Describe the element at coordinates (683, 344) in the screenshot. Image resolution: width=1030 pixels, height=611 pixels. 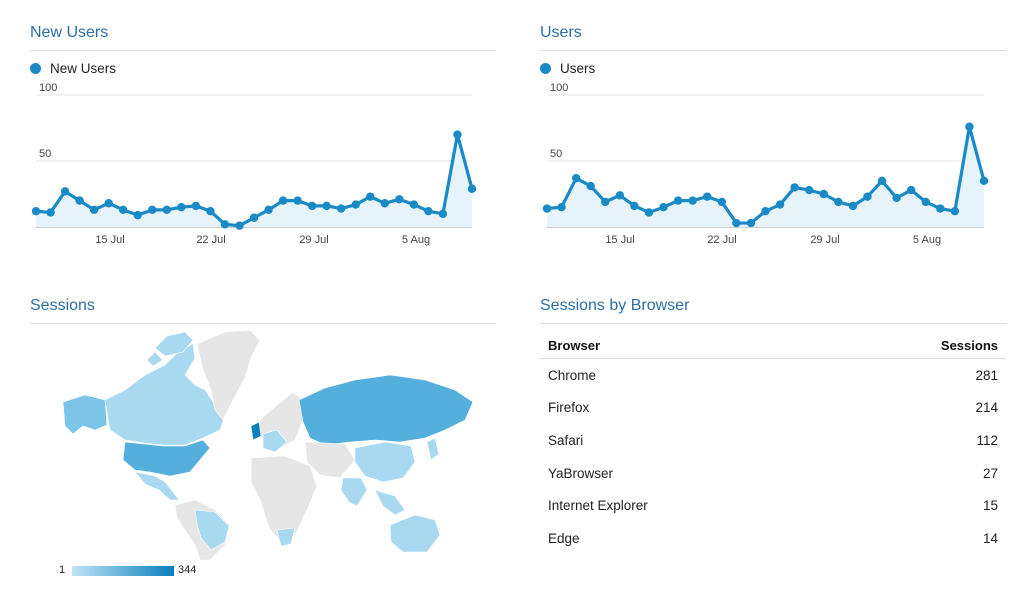
I see `col-browser: Browser` at that location.